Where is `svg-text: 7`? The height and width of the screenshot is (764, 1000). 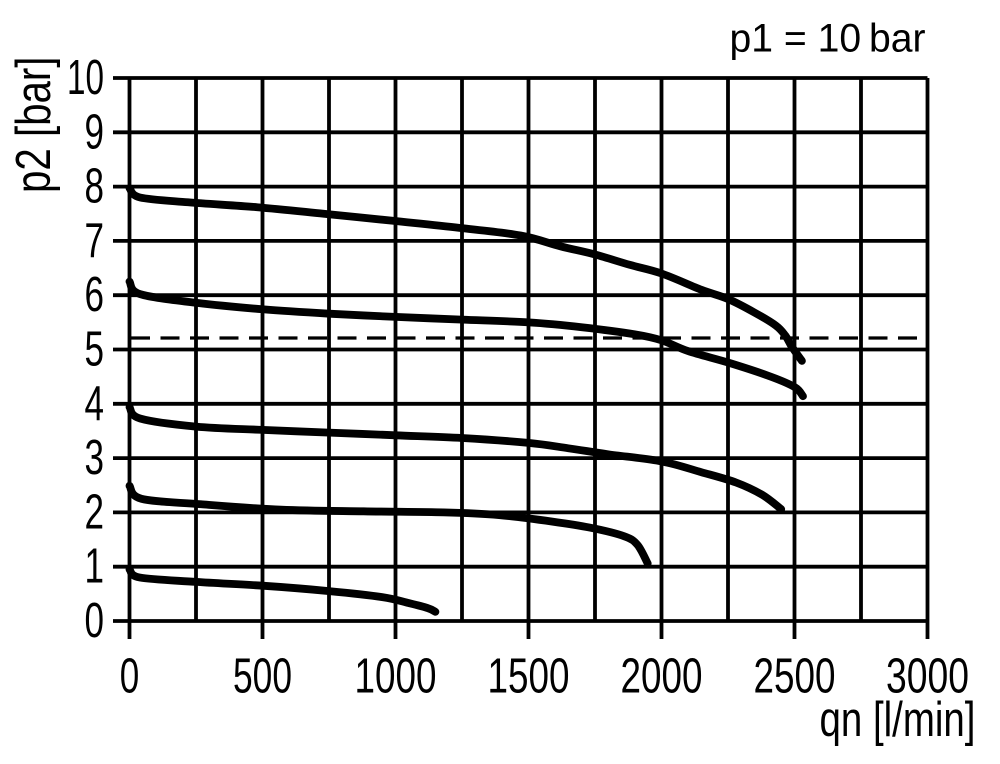 svg-text: 7 is located at coordinates (95, 241).